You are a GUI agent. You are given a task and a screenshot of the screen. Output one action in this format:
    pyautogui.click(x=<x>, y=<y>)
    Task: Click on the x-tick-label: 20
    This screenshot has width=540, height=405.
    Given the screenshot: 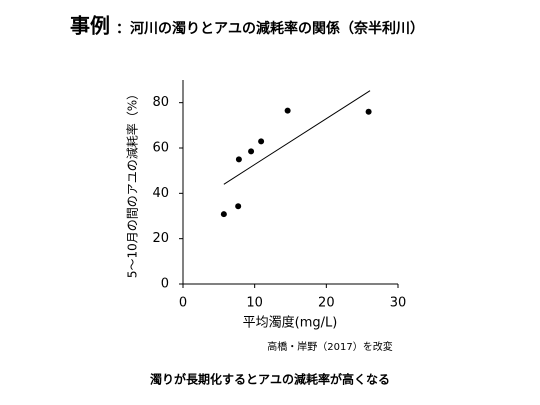 What is the action you would take?
    pyautogui.click(x=326, y=303)
    